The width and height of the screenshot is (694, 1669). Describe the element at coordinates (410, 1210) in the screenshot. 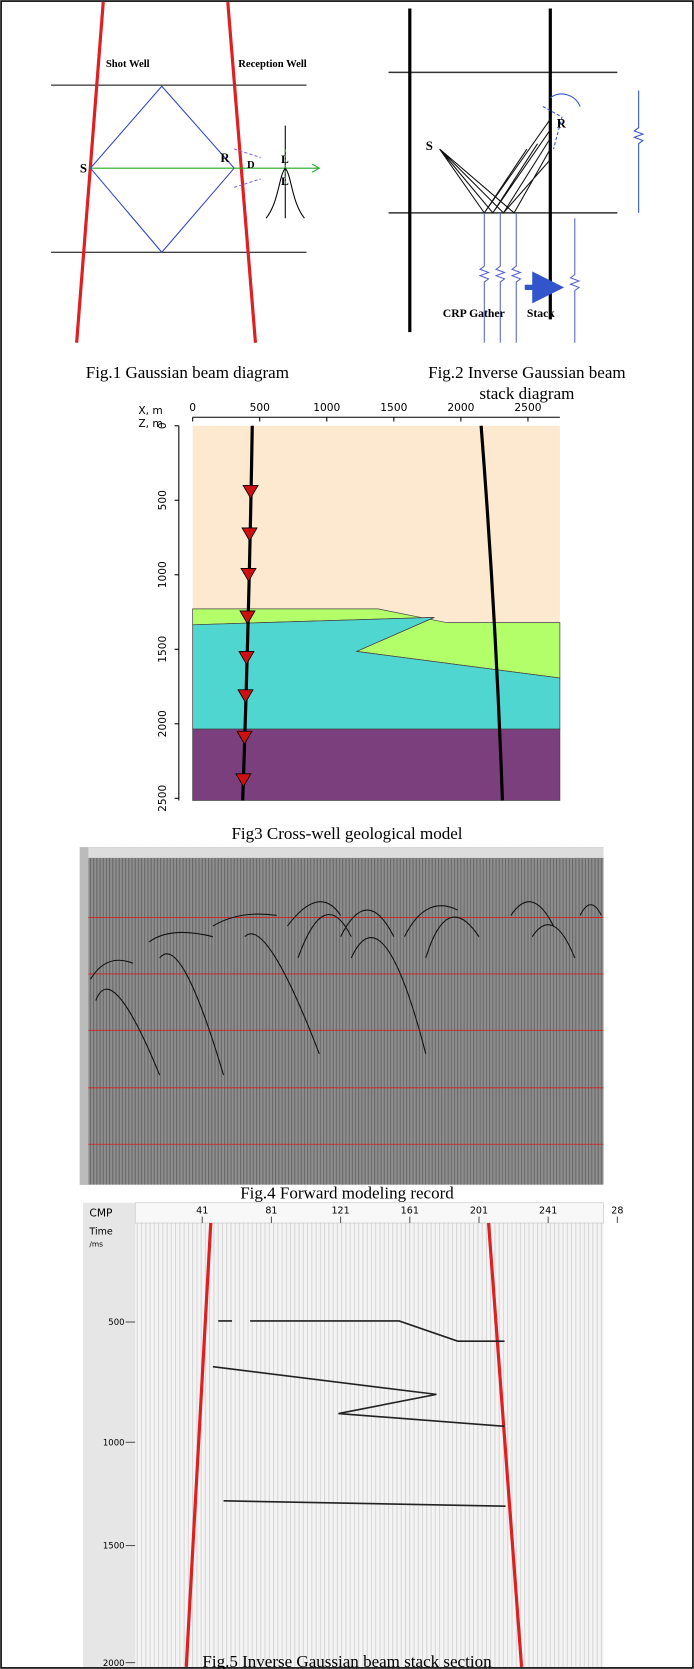

I see `x-tick-label: 161` at that location.